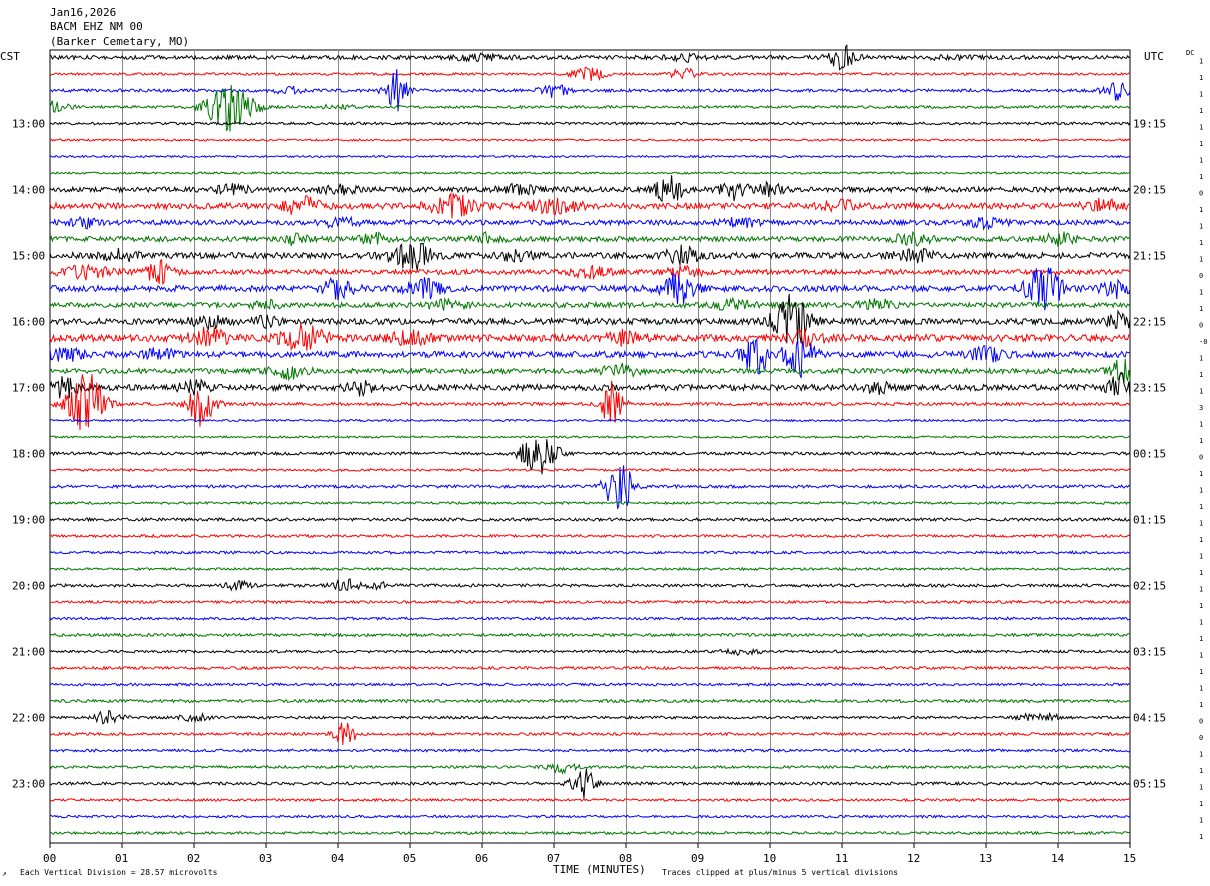  I want to click on right-time-label: 01:15, so click(1149, 520).